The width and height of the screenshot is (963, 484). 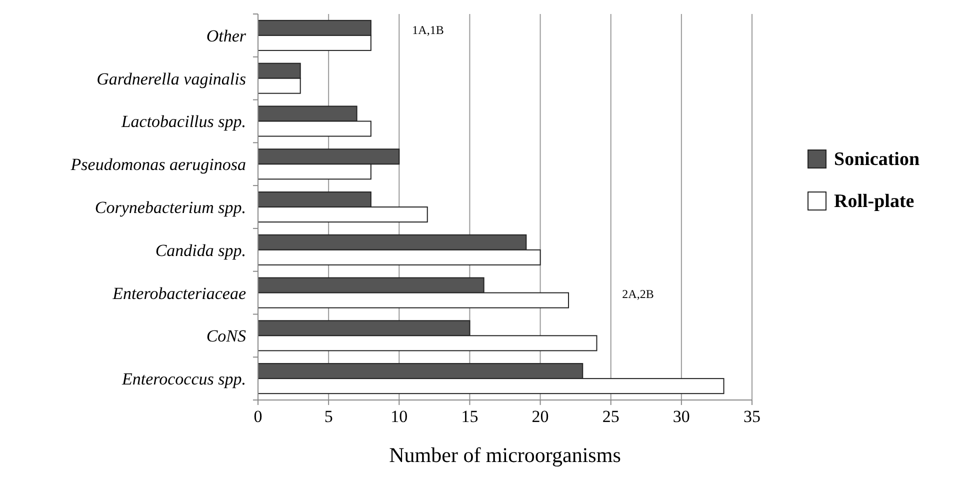 I want to click on y-tick-label: Lactobacillus spp., so click(x=183, y=122).